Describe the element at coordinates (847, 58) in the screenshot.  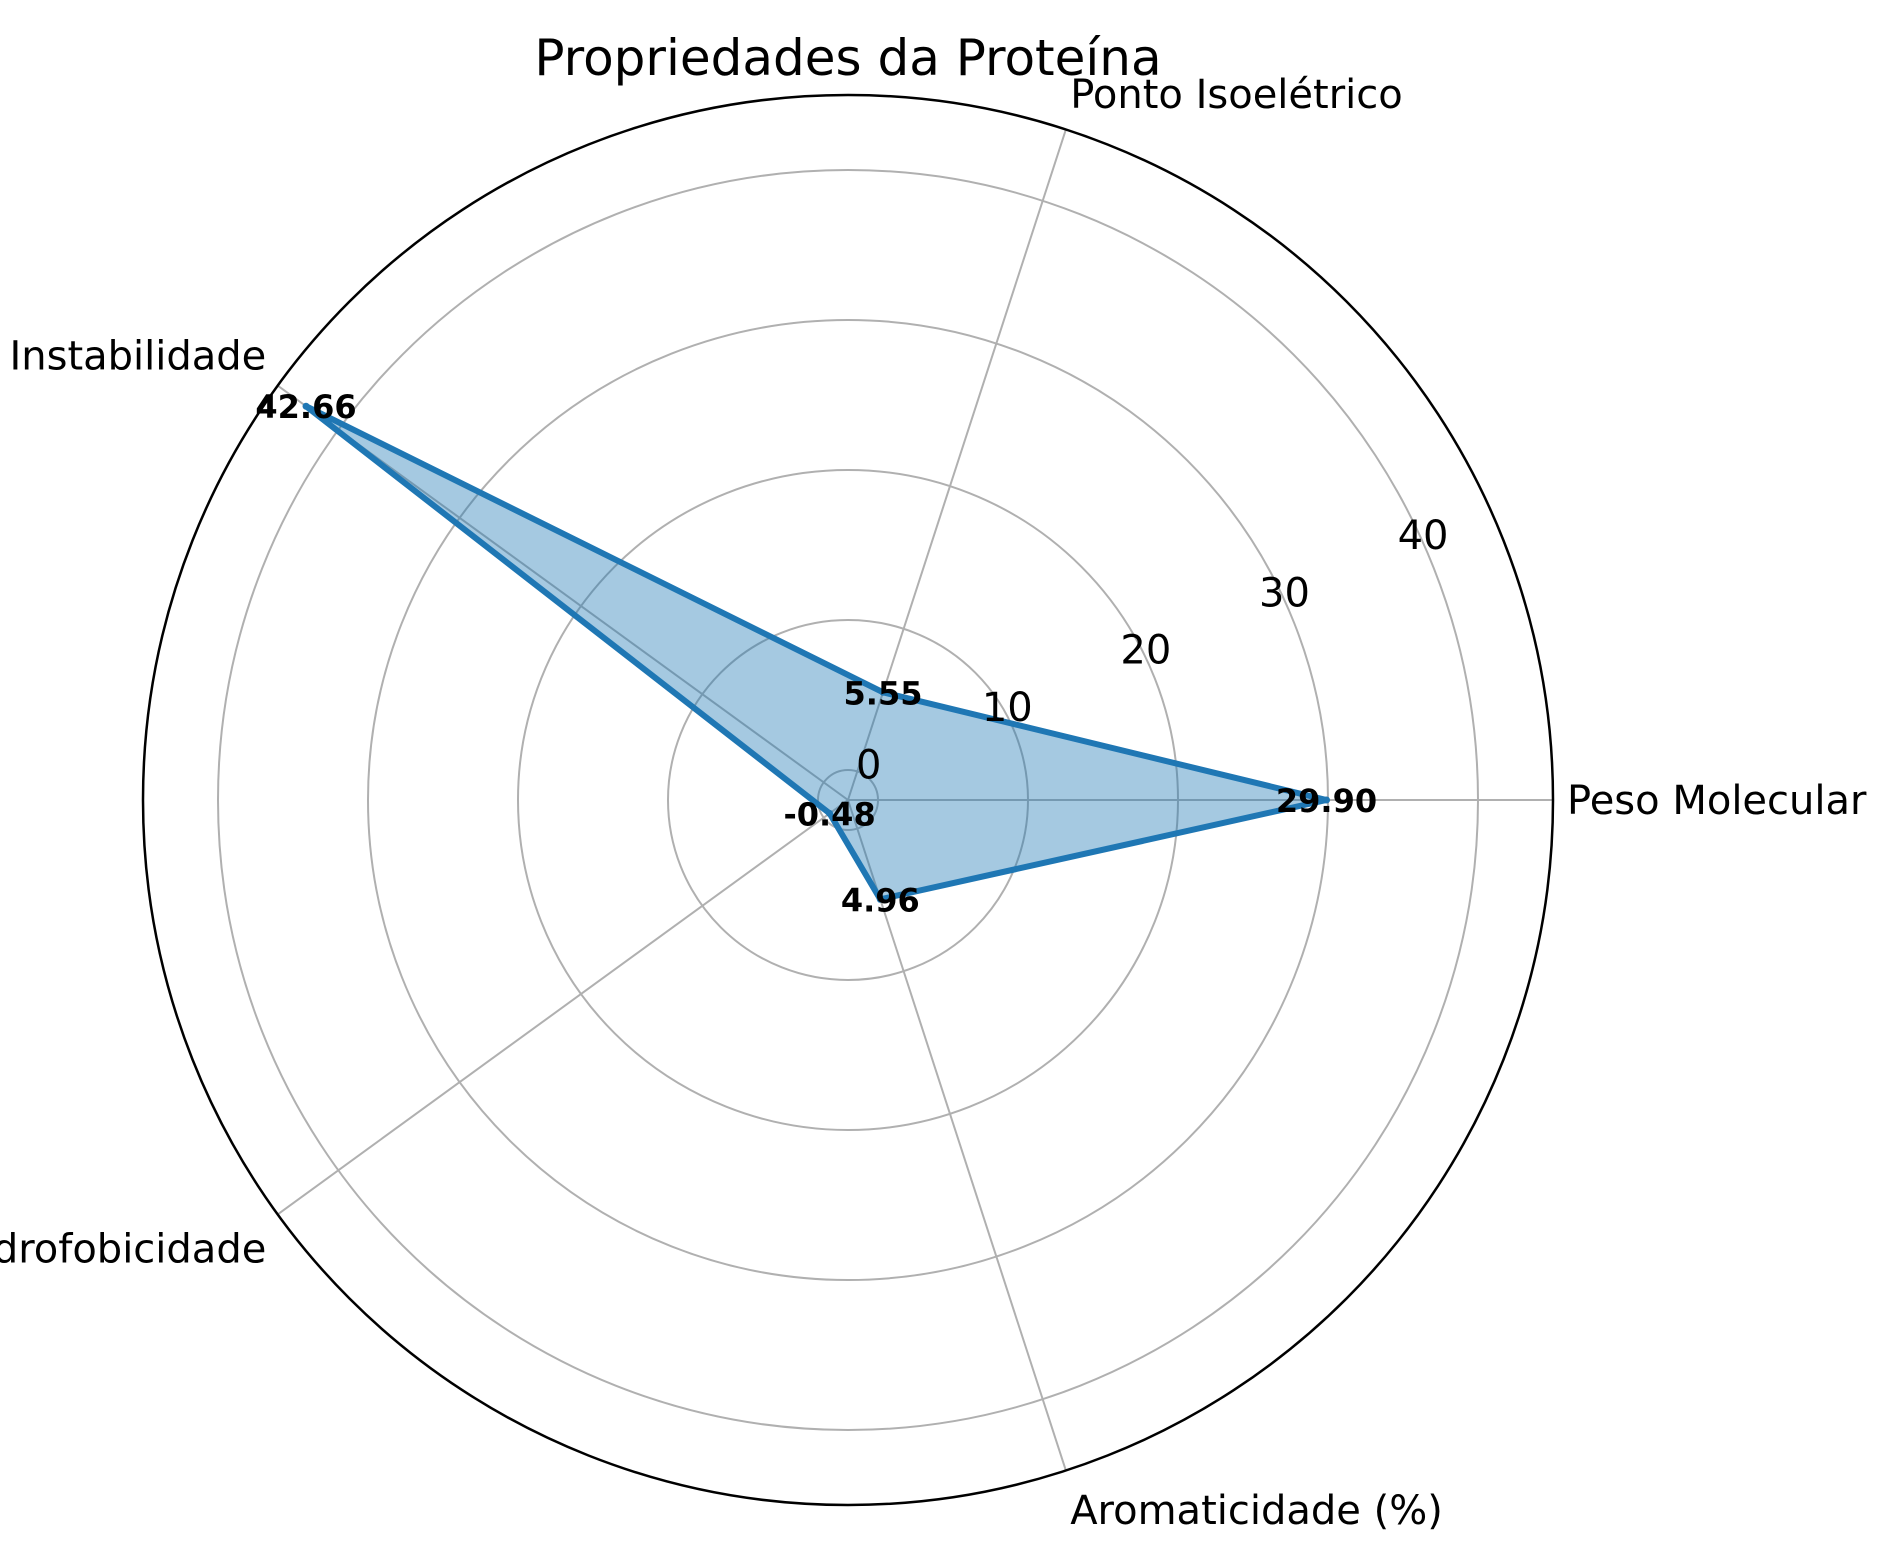
I see `chart-title: Propriedades da Proteína` at that location.